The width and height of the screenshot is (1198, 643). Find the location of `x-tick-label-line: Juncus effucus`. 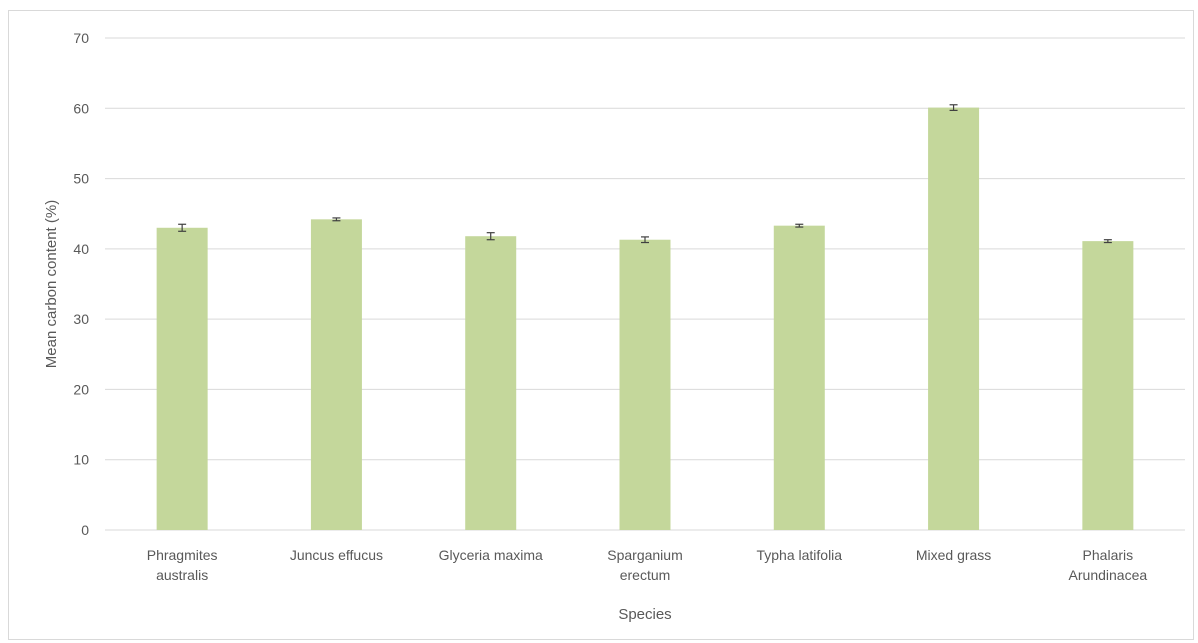

x-tick-label-line: Juncus effucus is located at coordinates (336, 555).